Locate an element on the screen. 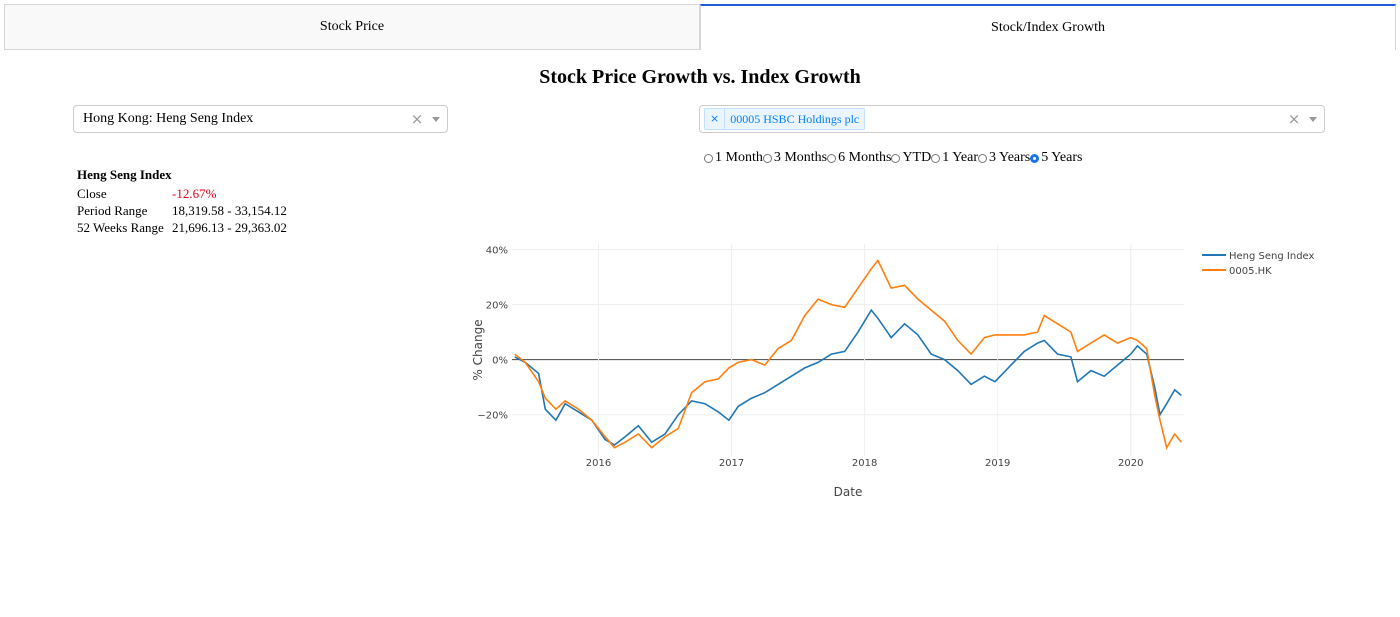 The width and height of the screenshot is (1400, 617). period-option: YTD is located at coordinates (911, 158).